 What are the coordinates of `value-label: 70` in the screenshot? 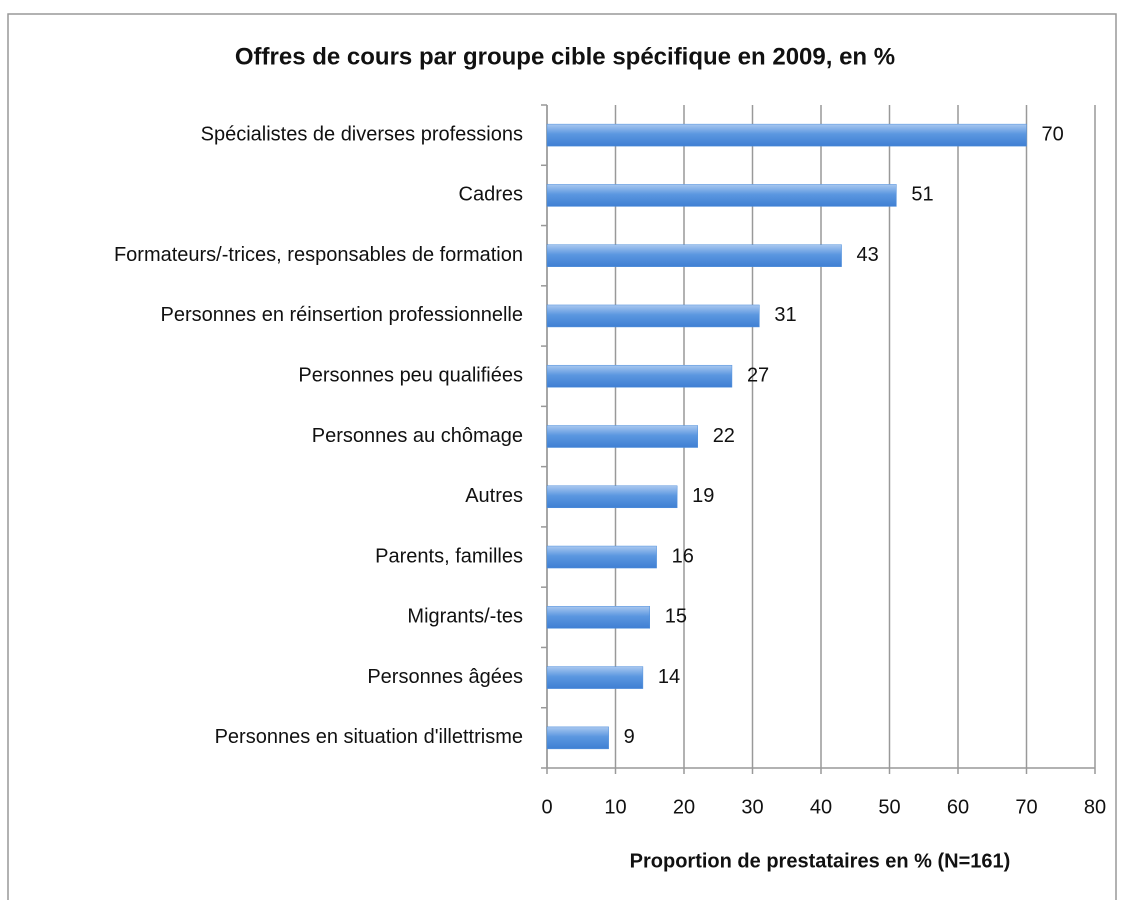 It's located at (1053, 134).